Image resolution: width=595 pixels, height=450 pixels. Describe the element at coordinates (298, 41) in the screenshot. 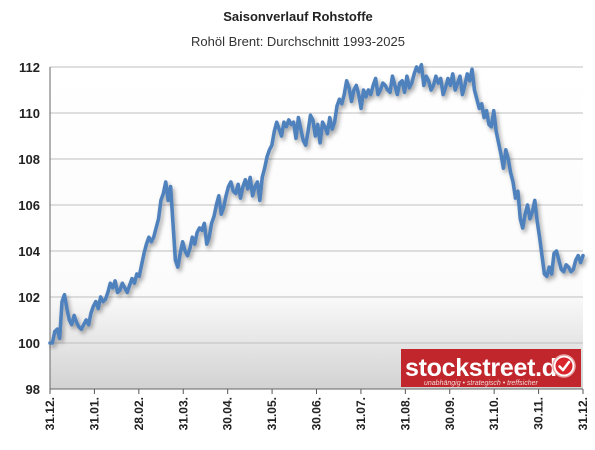

I see `chart-subtitle: Rohöl Brent: Durchschnitt 1993-2025` at that location.